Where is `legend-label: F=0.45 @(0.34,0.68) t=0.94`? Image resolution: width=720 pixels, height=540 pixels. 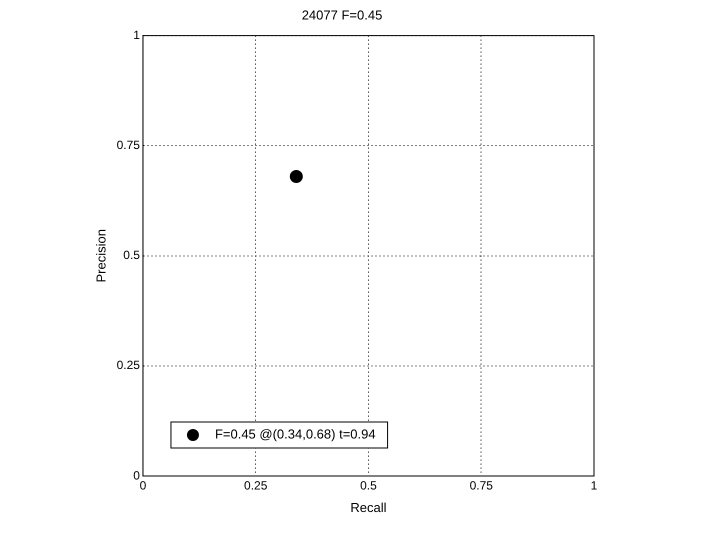
legend-label: F=0.45 @(0.34,0.68) t=0.94 is located at coordinates (295, 434).